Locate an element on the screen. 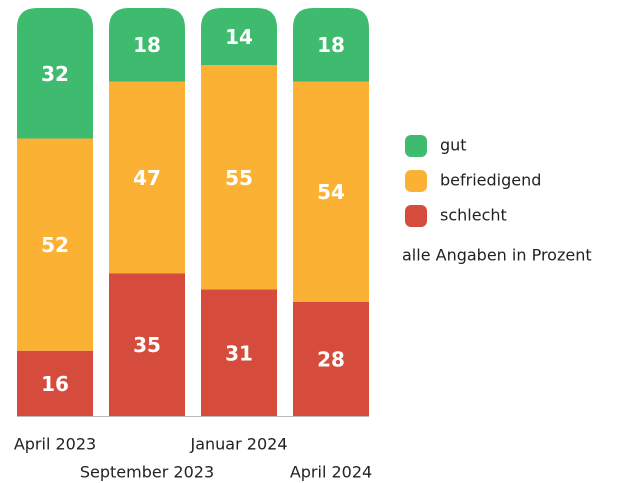  value-label: 28 is located at coordinates (331, 359).